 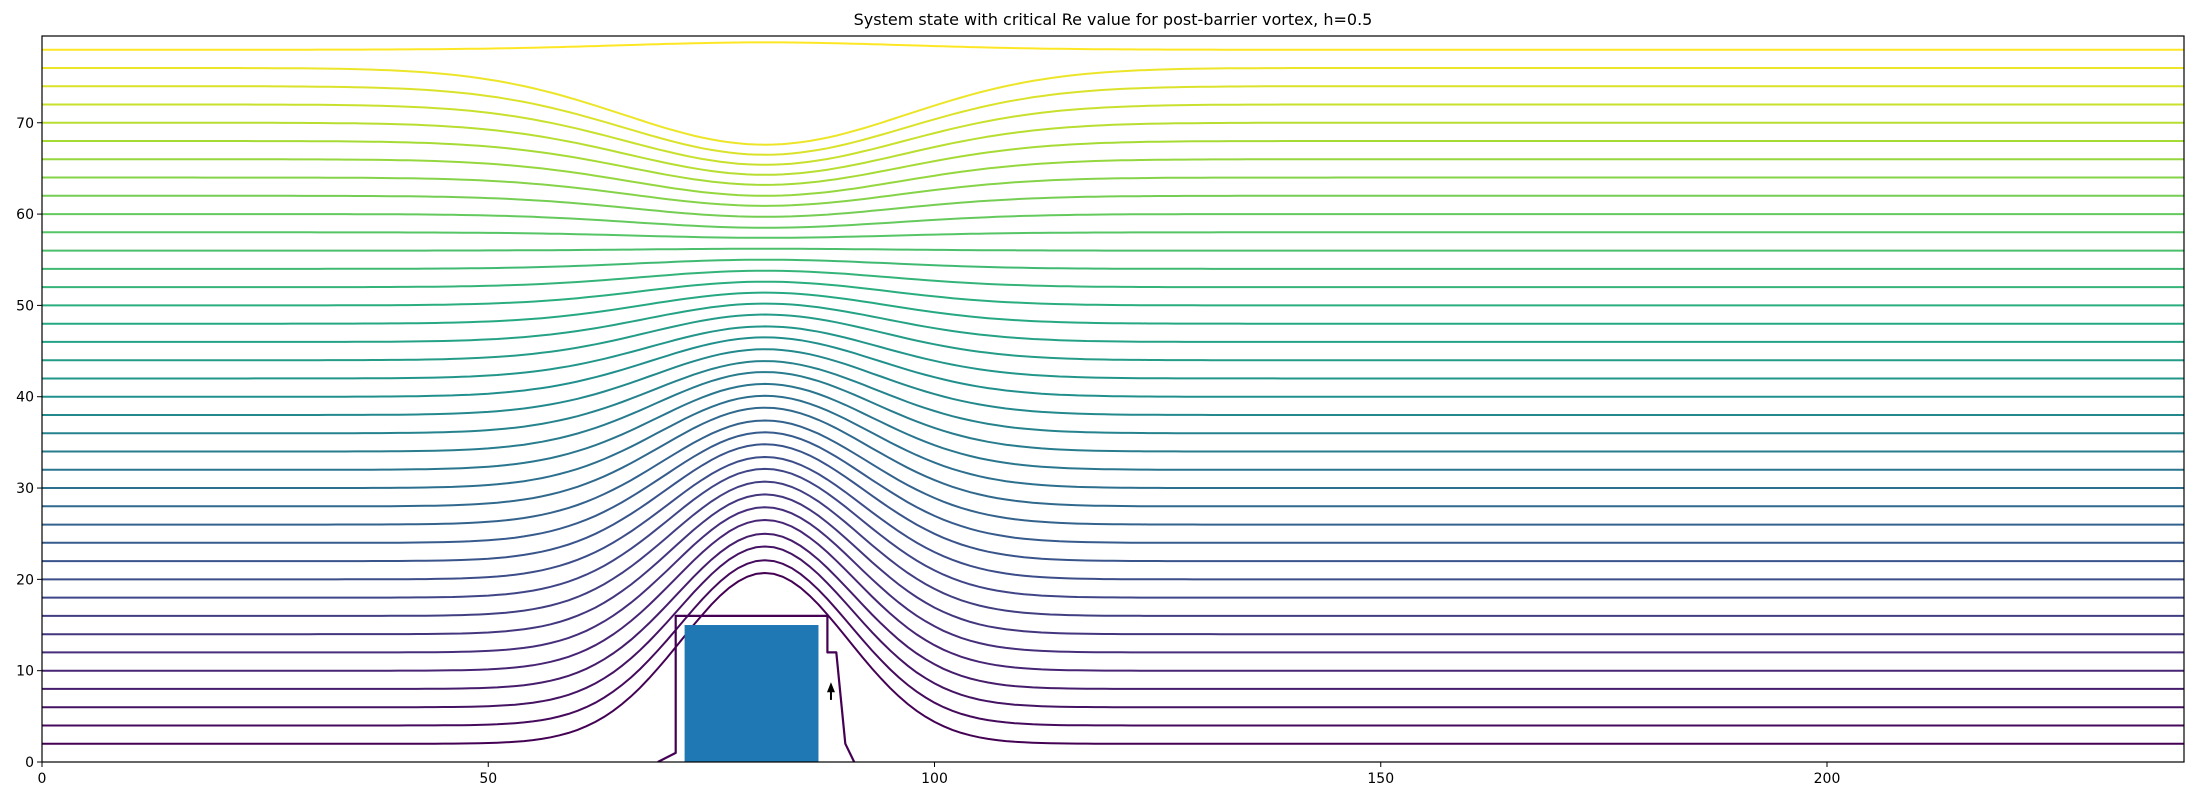 What do you see at coordinates (1380, 779) in the screenshot?
I see `x-tick-label: 150` at bounding box center [1380, 779].